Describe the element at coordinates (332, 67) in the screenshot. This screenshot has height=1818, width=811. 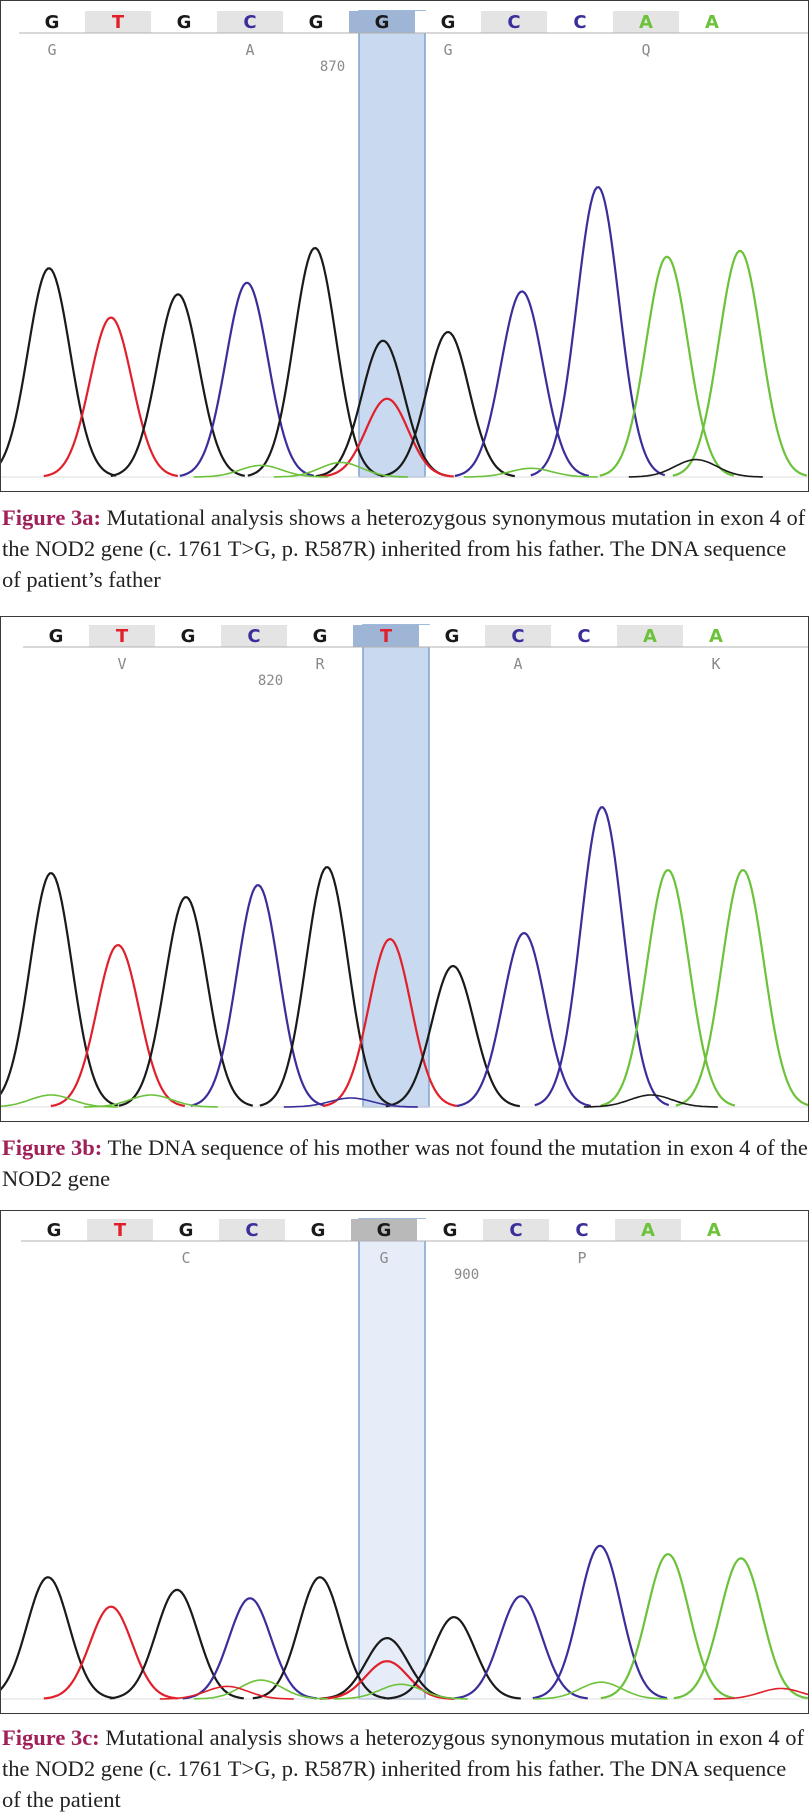
I see `sequence-position-label: 870` at that location.